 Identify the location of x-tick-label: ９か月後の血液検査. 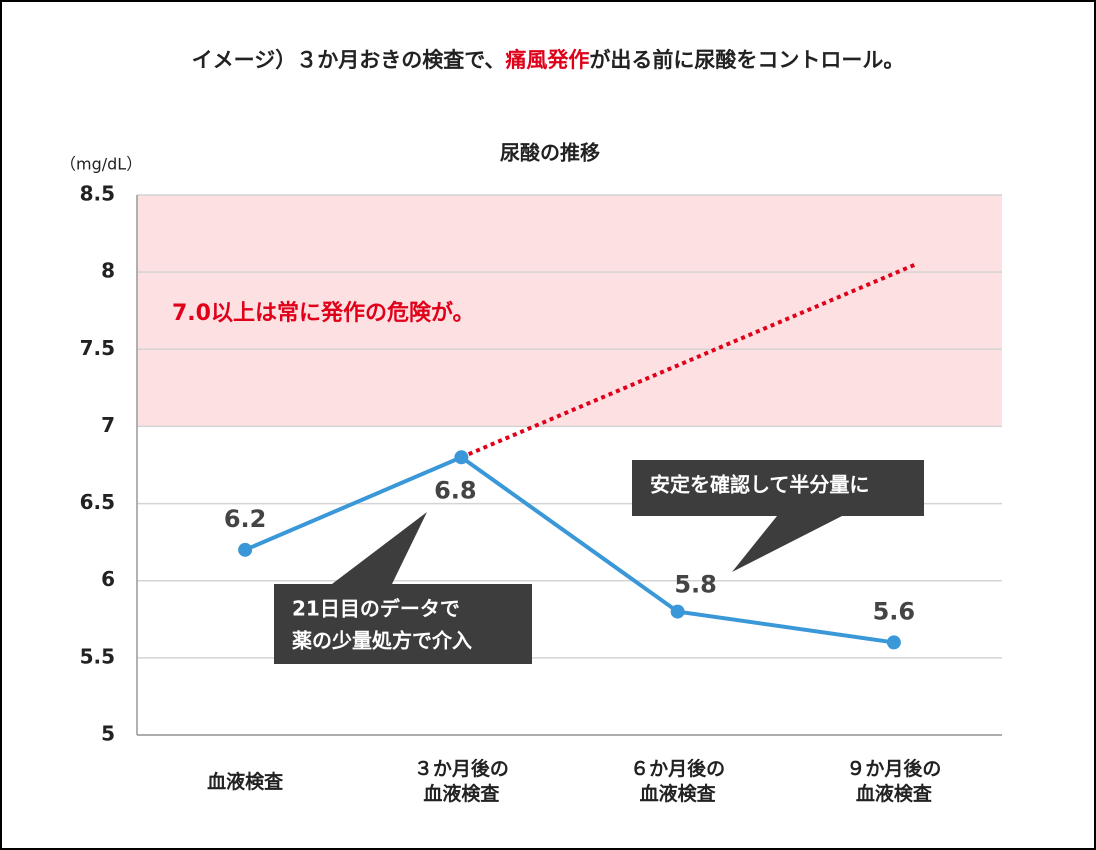
(894, 781).